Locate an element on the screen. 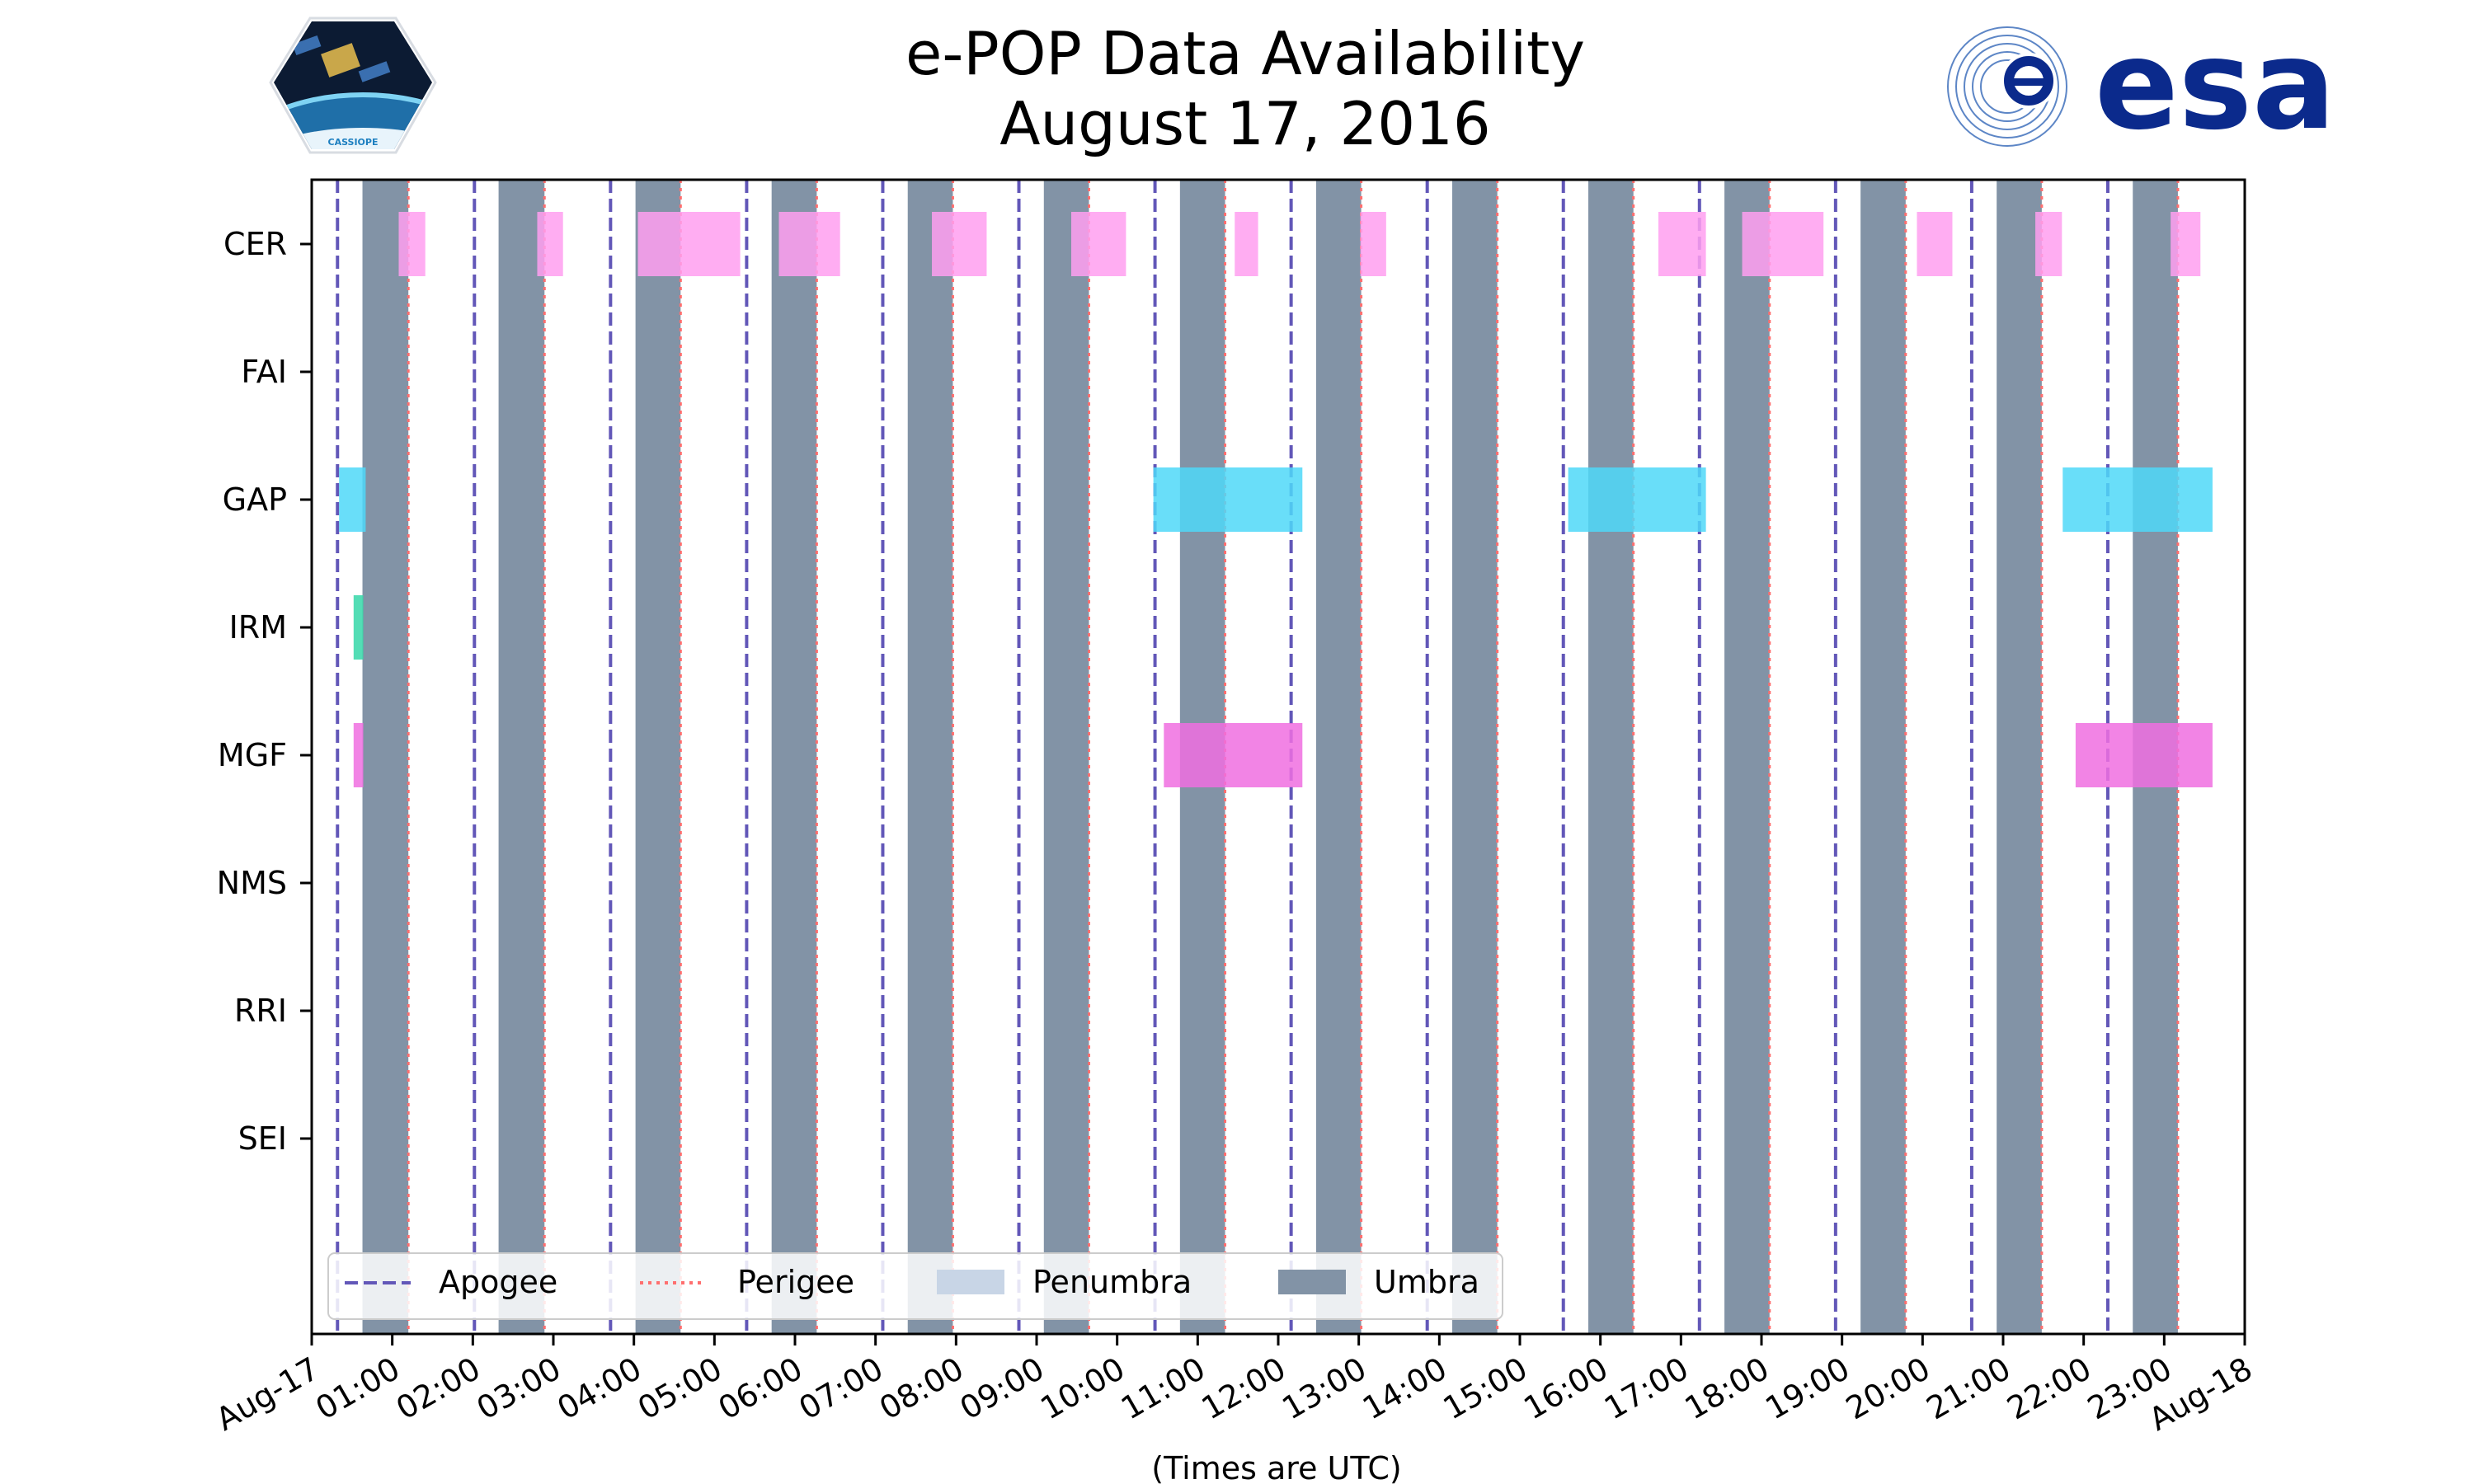  legend-umbra-label: Umbra is located at coordinates (1426, 1282).